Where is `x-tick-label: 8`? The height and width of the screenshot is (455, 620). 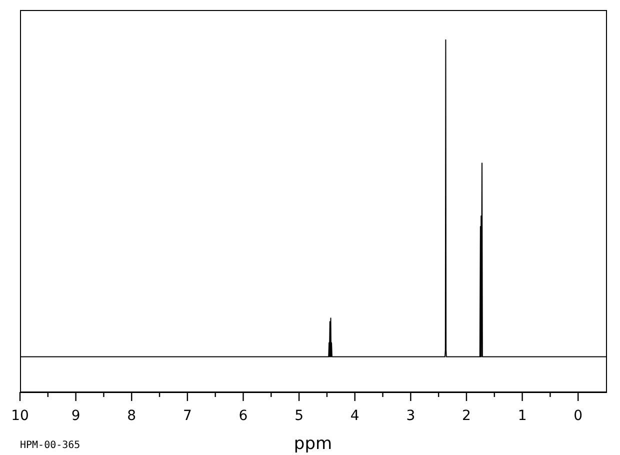 x-tick-label: 8 is located at coordinates (131, 416).